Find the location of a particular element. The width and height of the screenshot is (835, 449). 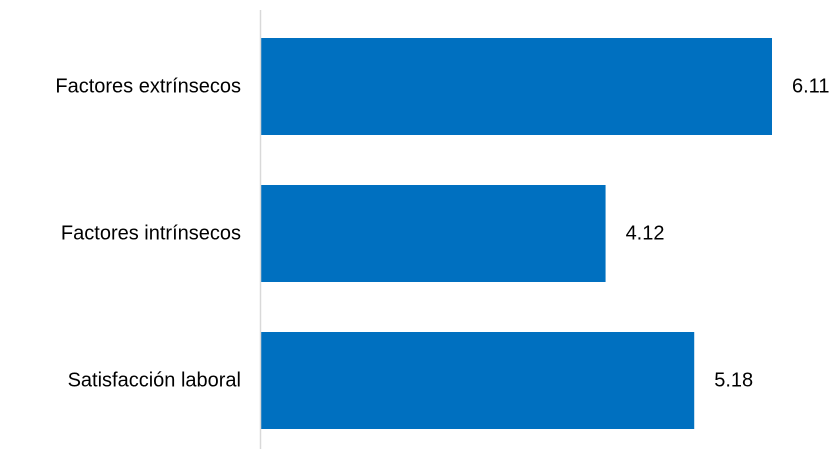

value-label-1: 4.12 is located at coordinates (645, 234).